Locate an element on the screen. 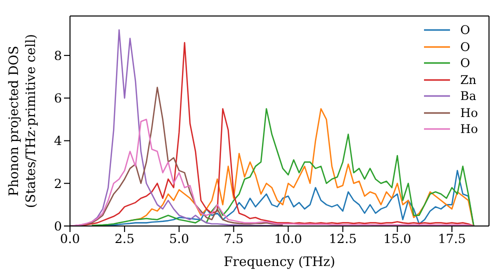 The height and width of the screenshot is (280, 500). x-tick-label: 12.5 is located at coordinates (342, 238).